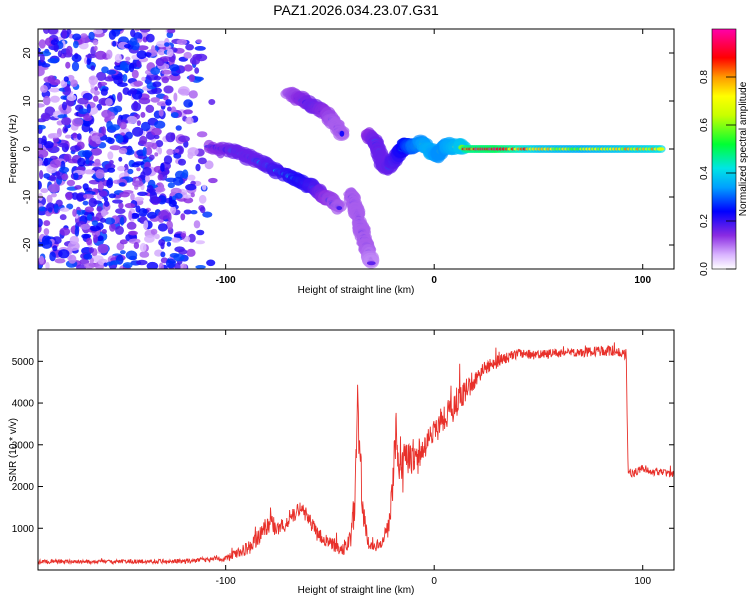 This screenshot has height=600, width=750. I want to click on feature-core, so click(342, 133).